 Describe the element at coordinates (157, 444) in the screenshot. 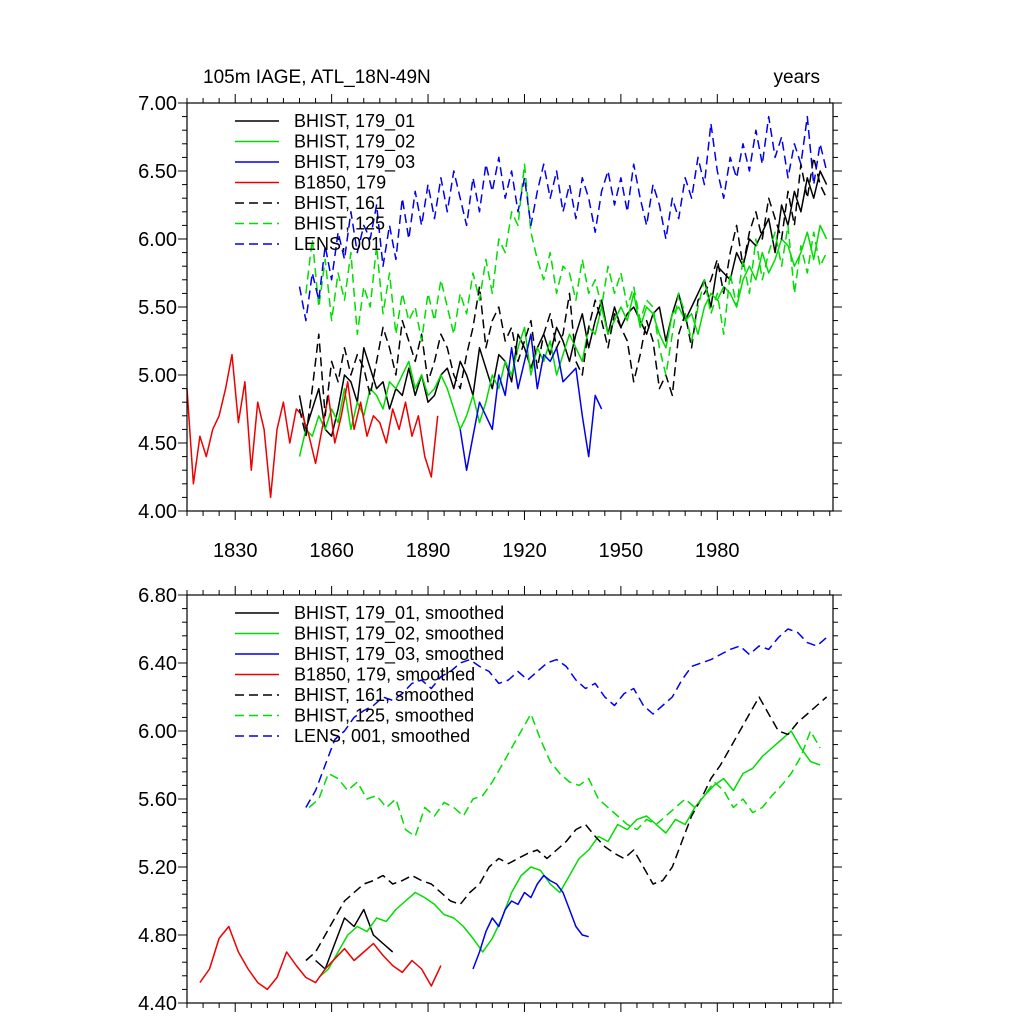

I see `y-tick-label: 4.50` at that location.